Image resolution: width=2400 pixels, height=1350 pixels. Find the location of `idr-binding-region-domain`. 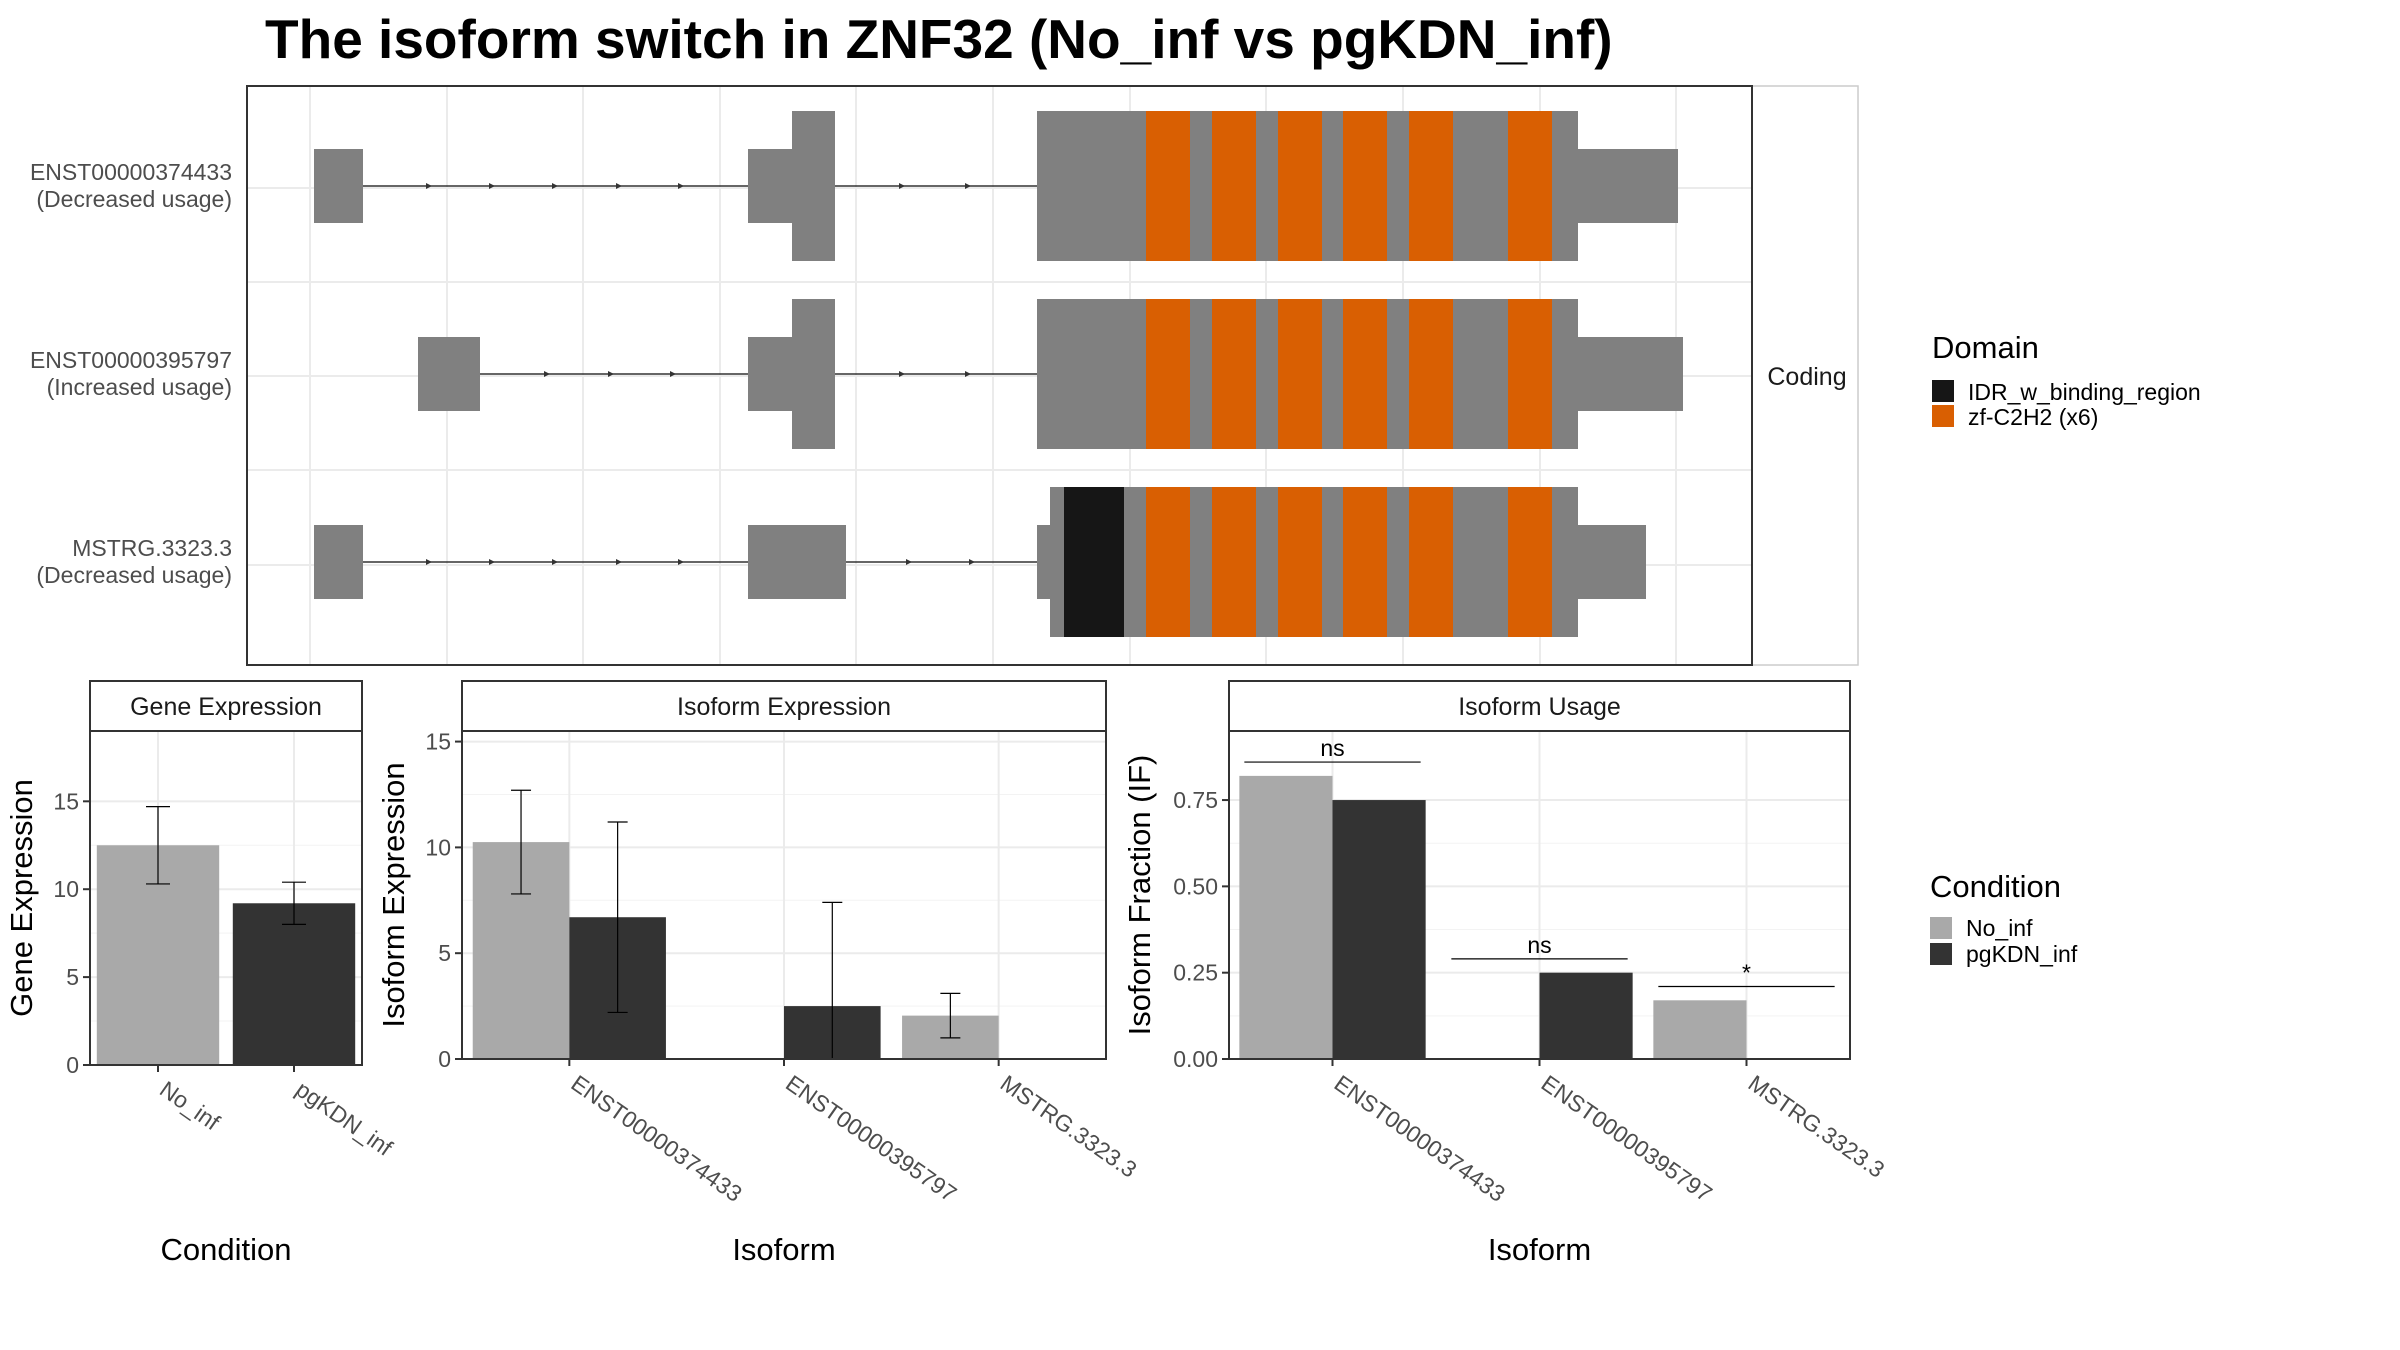

idr-binding-region-domain is located at coordinates (1094, 562).